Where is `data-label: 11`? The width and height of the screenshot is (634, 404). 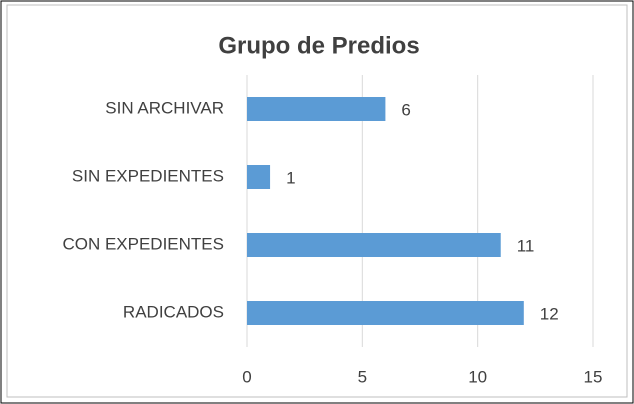
data-label: 11 is located at coordinates (526, 245).